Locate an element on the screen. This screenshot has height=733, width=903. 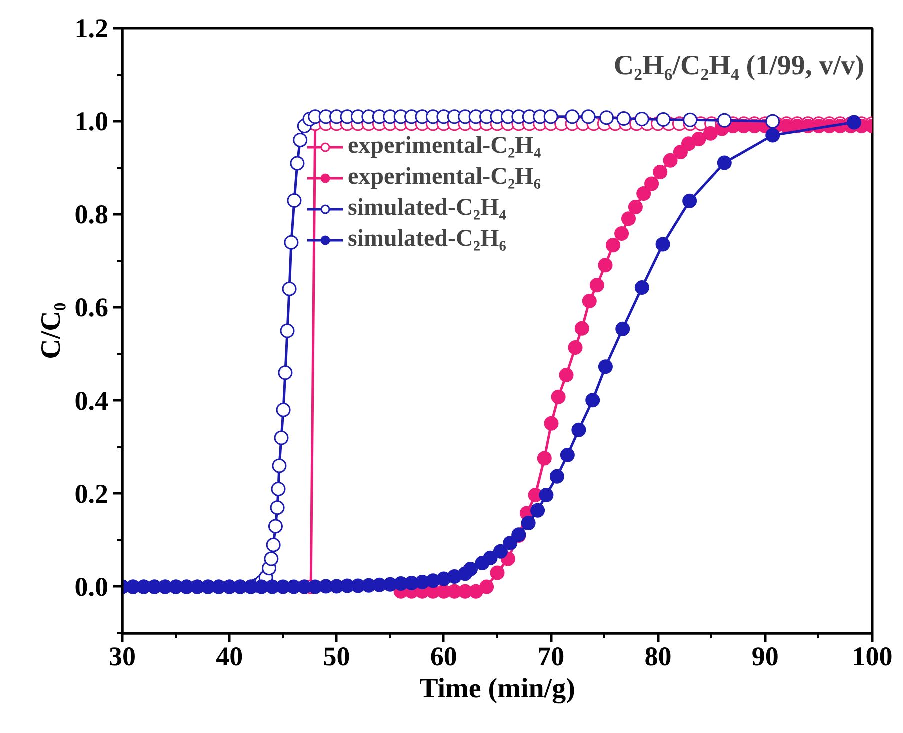
legend-label: experimental-C₂H₄ is located at coordinates (445, 146).